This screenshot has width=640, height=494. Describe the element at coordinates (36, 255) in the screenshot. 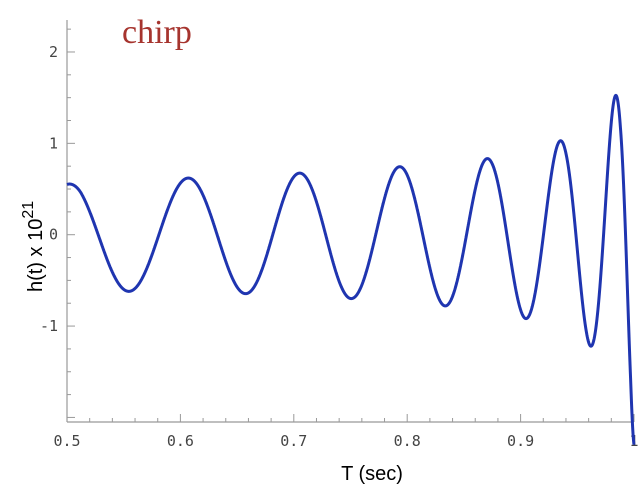

I see `y-axis-label-text: h(t) x 10` at that location.